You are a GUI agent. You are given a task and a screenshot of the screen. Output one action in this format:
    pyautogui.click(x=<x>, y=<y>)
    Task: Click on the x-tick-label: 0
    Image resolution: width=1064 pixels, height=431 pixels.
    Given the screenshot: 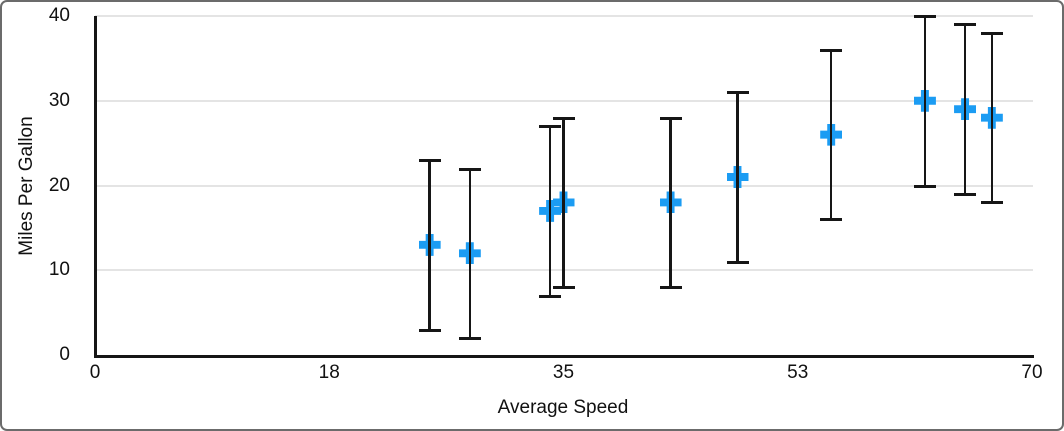 What is the action you would take?
    pyautogui.click(x=95, y=372)
    